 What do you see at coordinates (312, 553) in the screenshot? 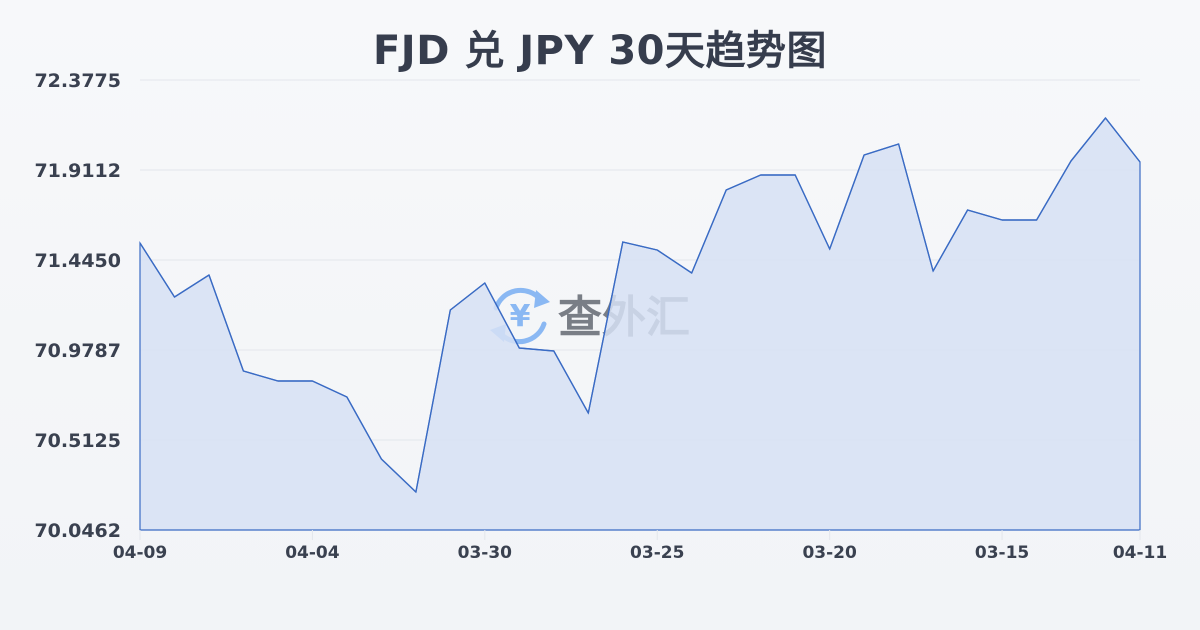
I see `x-tick-label: 04-04` at bounding box center [312, 553].